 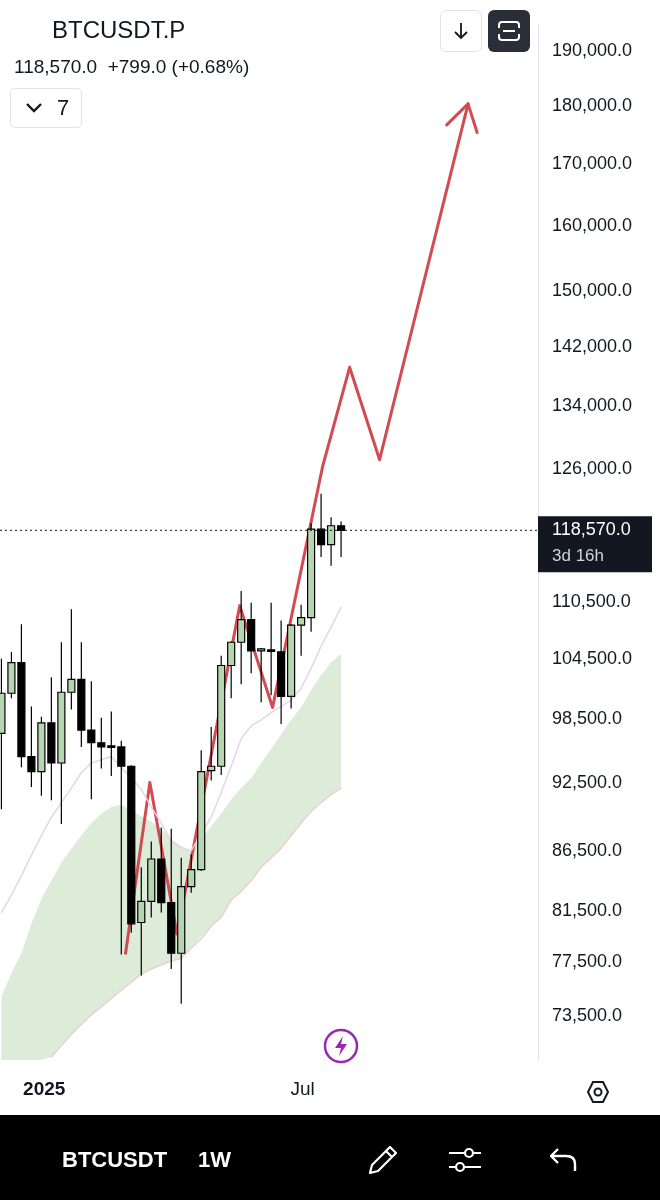 What do you see at coordinates (592, 404) in the screenshot?
I see `y-tick-label: 134,000.0` at bounding box center [592, 404].